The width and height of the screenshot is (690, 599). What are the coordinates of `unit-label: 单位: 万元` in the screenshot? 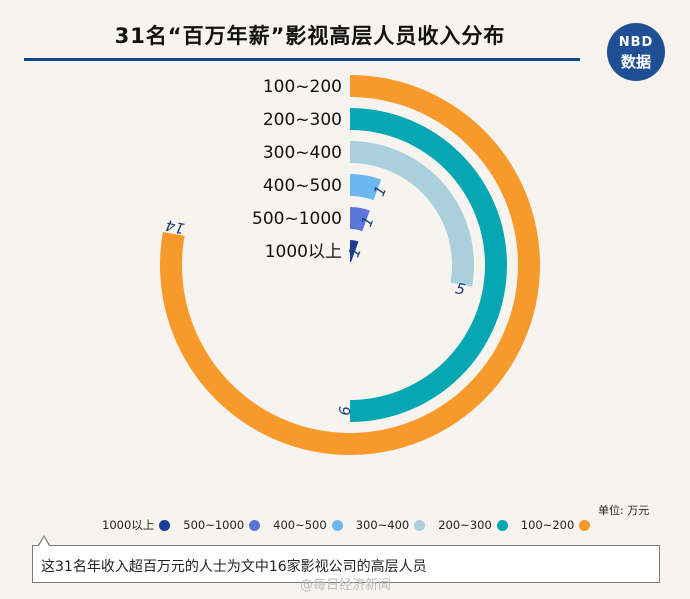 It's located at (624, 510).